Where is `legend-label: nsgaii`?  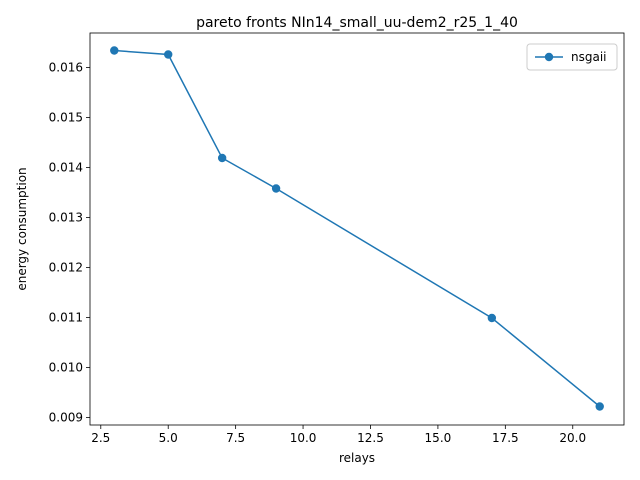
legend-label: nsgaii is located at coordinates (589, 57).